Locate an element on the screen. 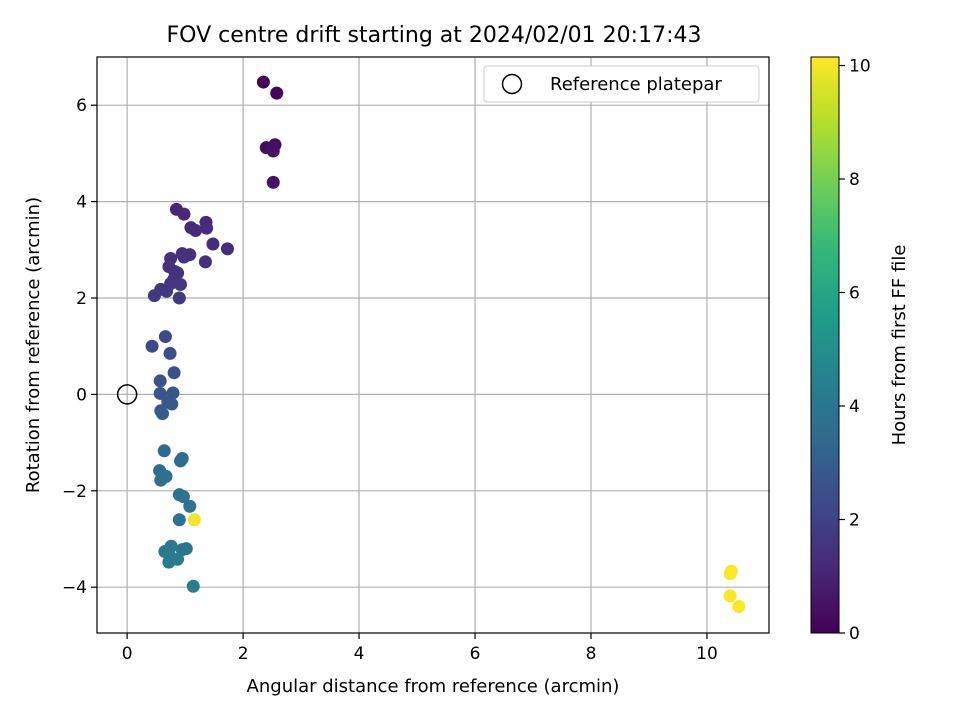 The width and height of the screenshot is (960, 724). reference-marker-layer is located at coordinates (127, 394).